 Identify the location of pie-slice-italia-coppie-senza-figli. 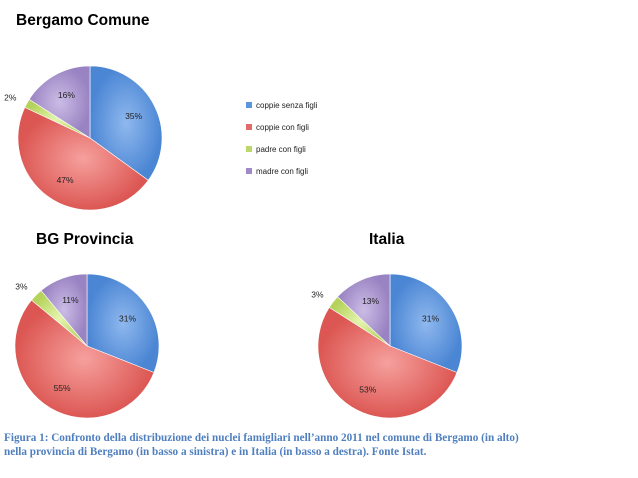
(426, 323).